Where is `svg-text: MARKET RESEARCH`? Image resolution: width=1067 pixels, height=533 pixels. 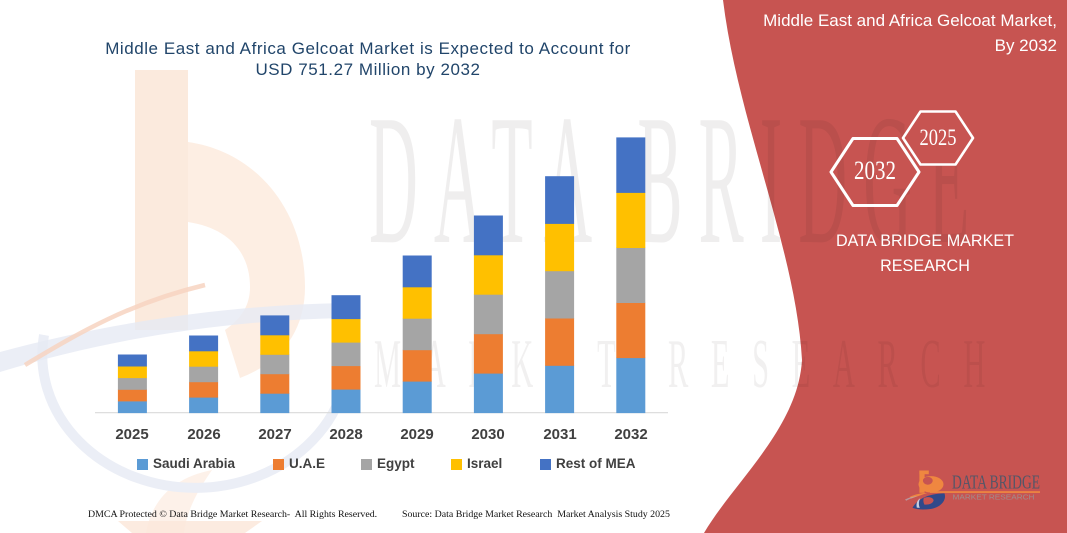 svg-text: MARKET RESEARCH is located at coordinates (994, 498).